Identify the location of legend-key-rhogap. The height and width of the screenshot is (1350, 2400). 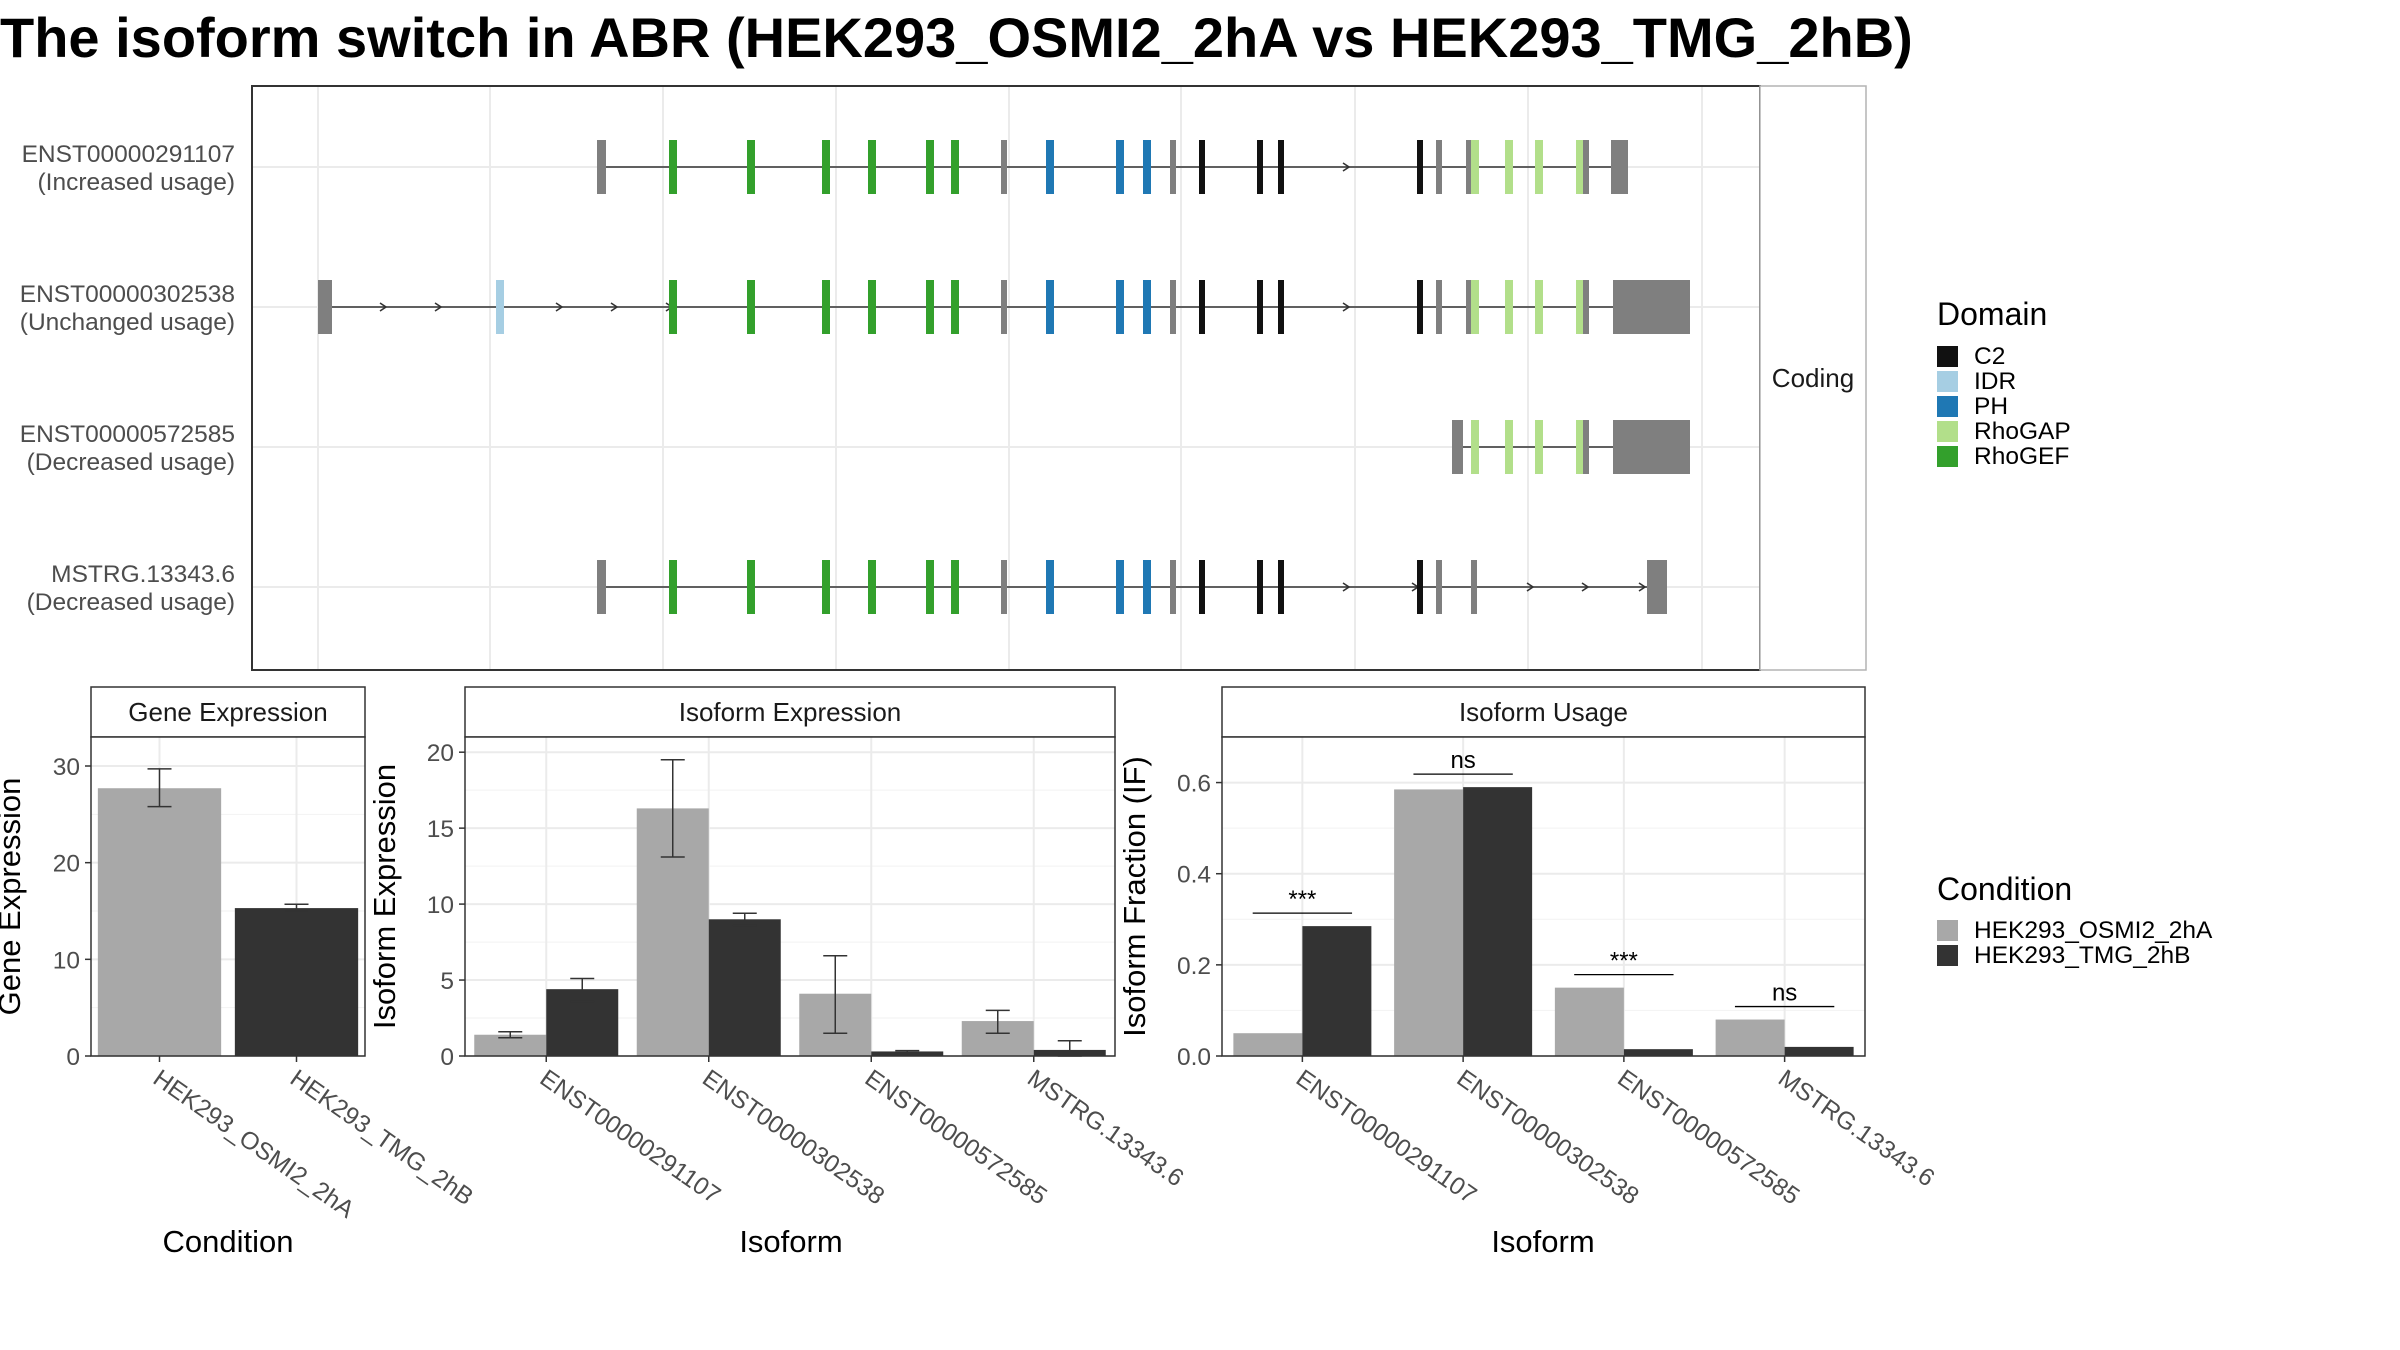
(1947, 431).